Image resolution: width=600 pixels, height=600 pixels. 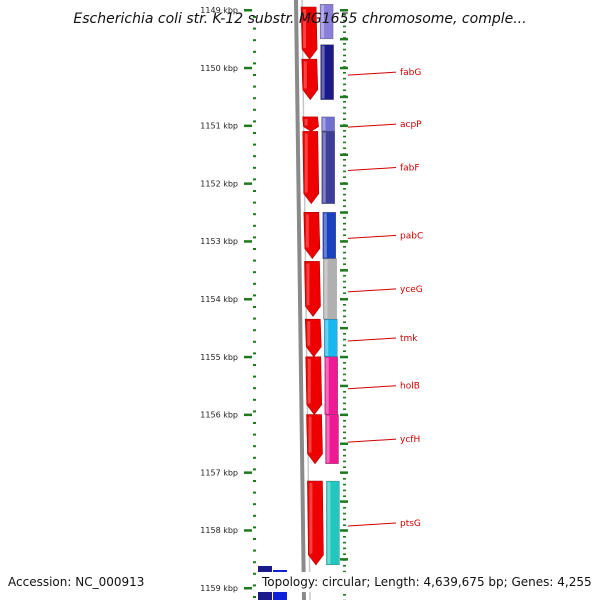 I want to click on ruler-tick-label: 1155 kbp, so click(x=219, y=357).